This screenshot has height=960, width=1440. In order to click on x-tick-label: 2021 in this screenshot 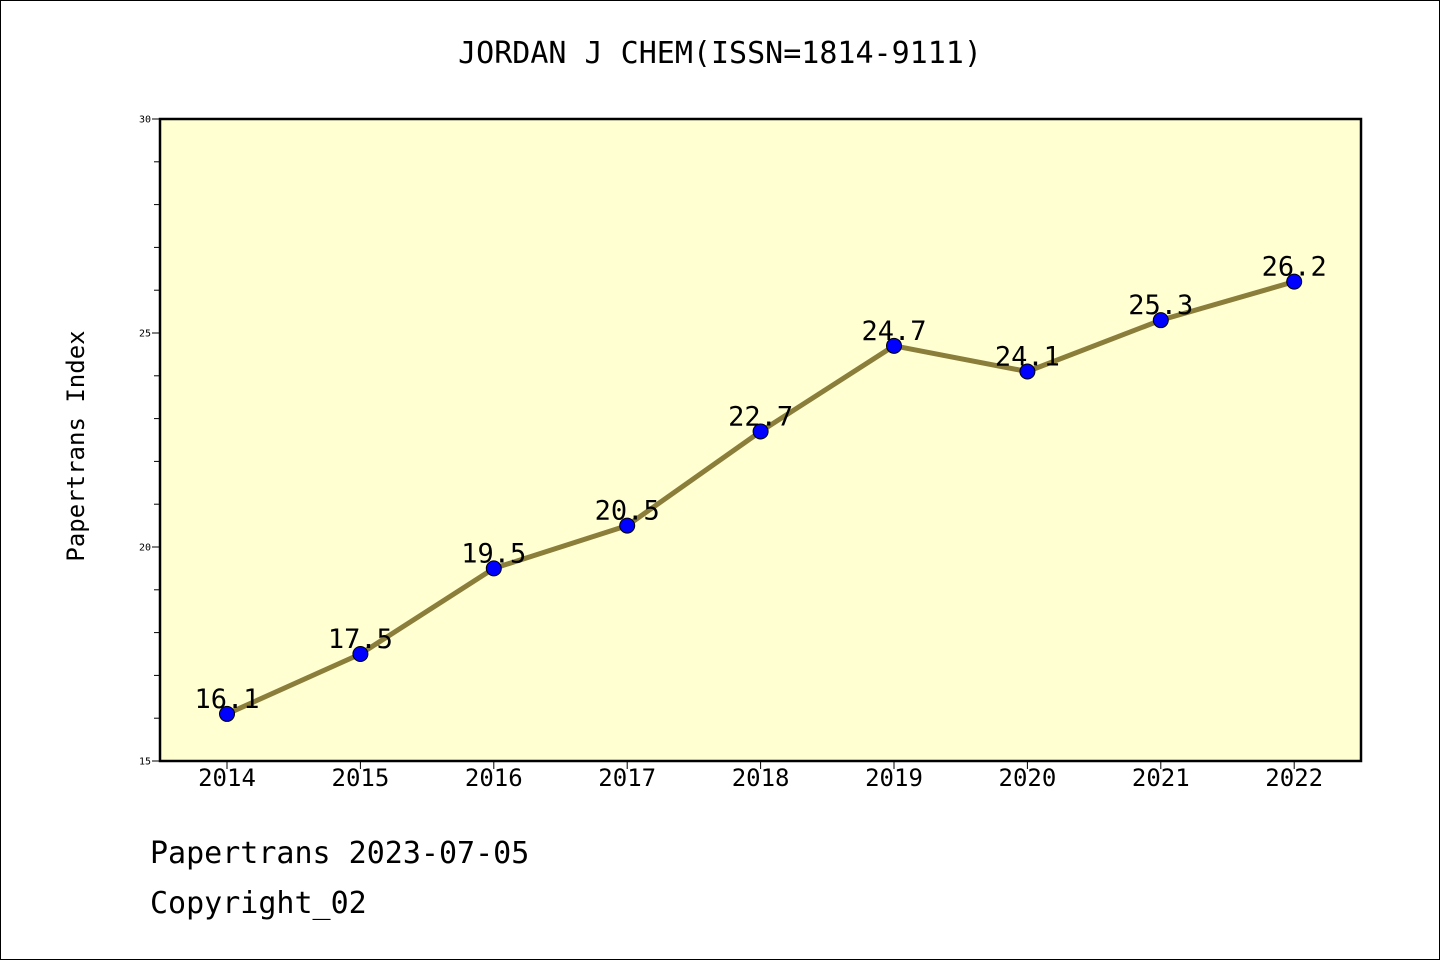, I will do `click(1161, 778)`.